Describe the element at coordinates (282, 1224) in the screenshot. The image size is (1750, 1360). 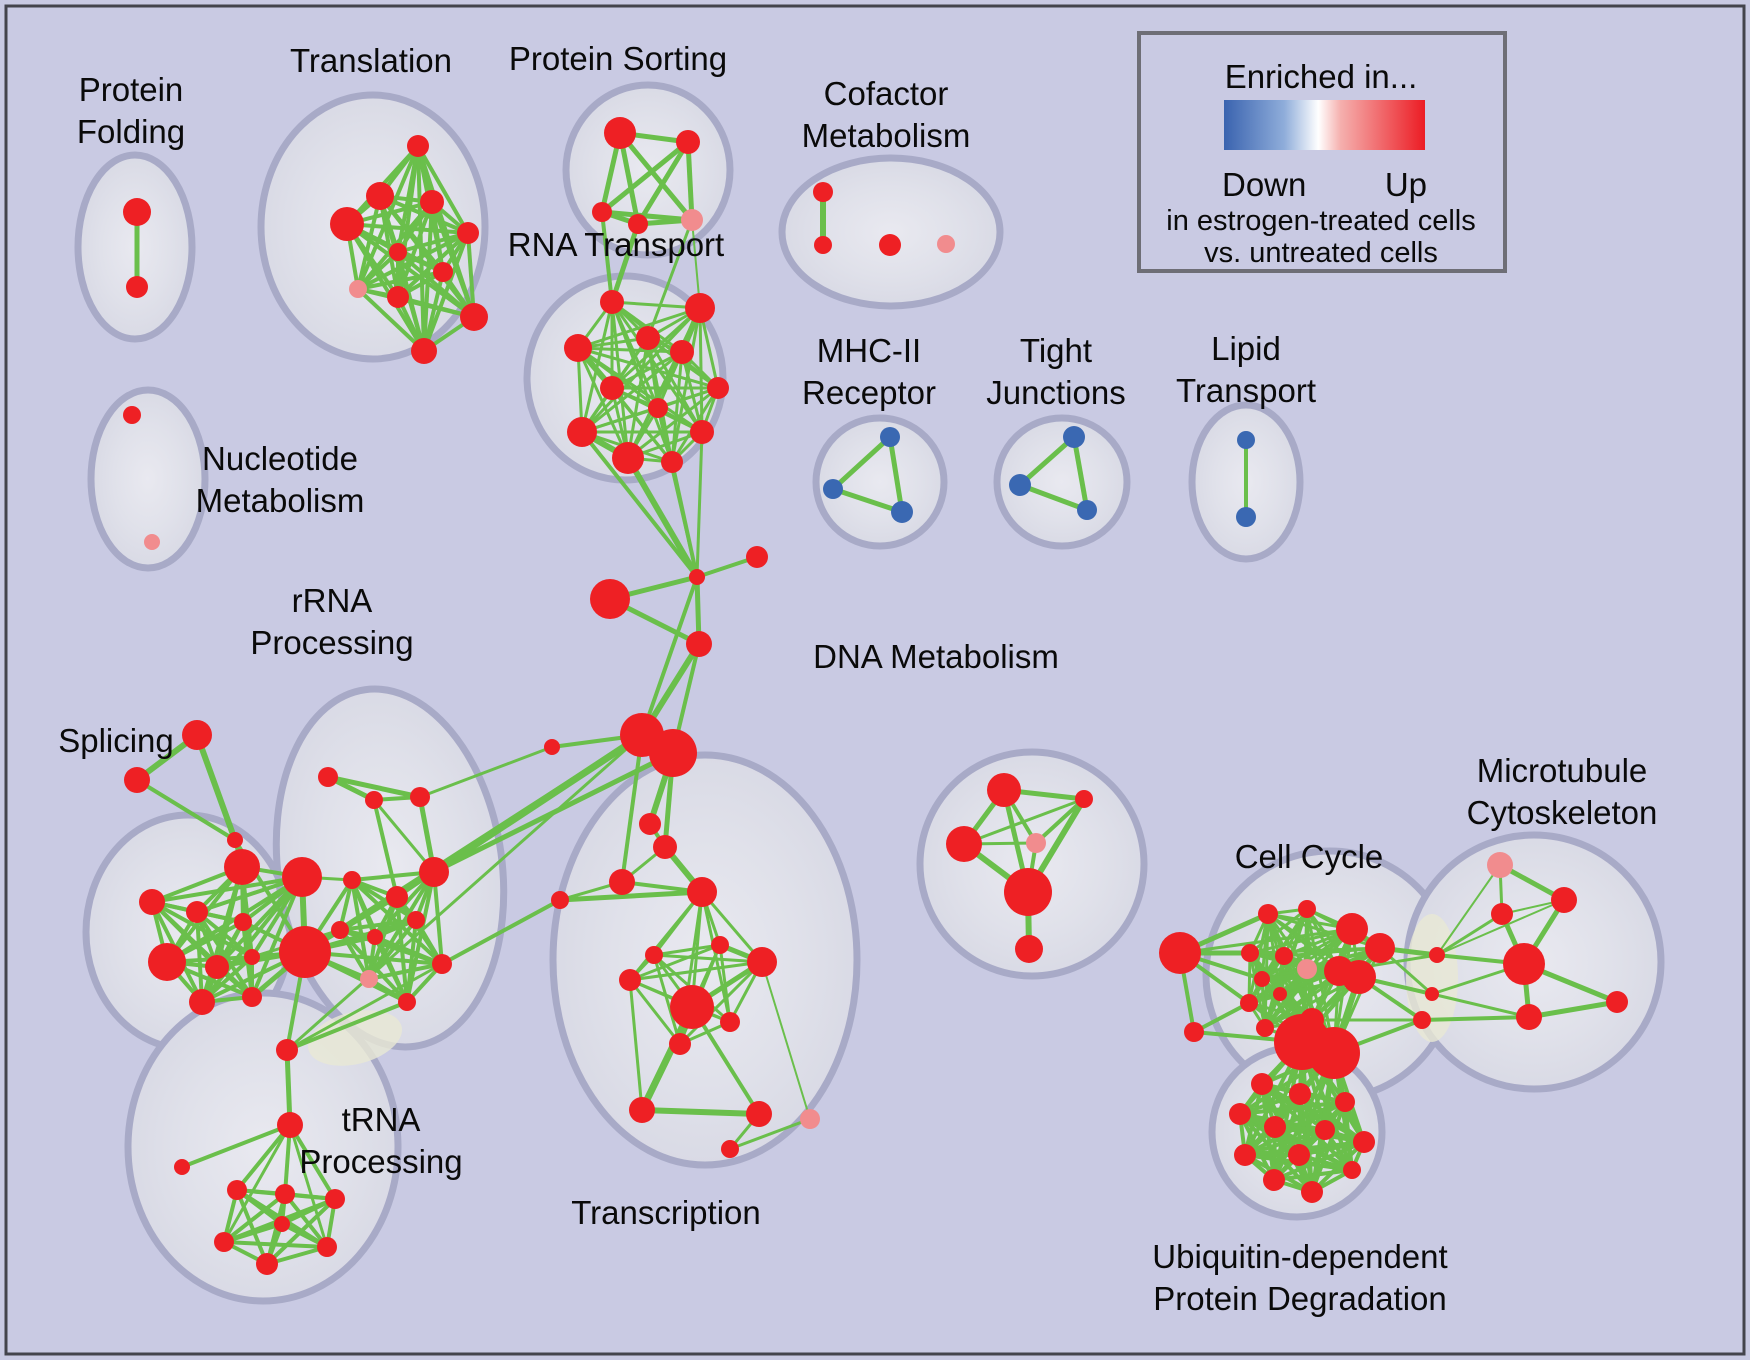
I see `gene-set-node-hx7` at that location.